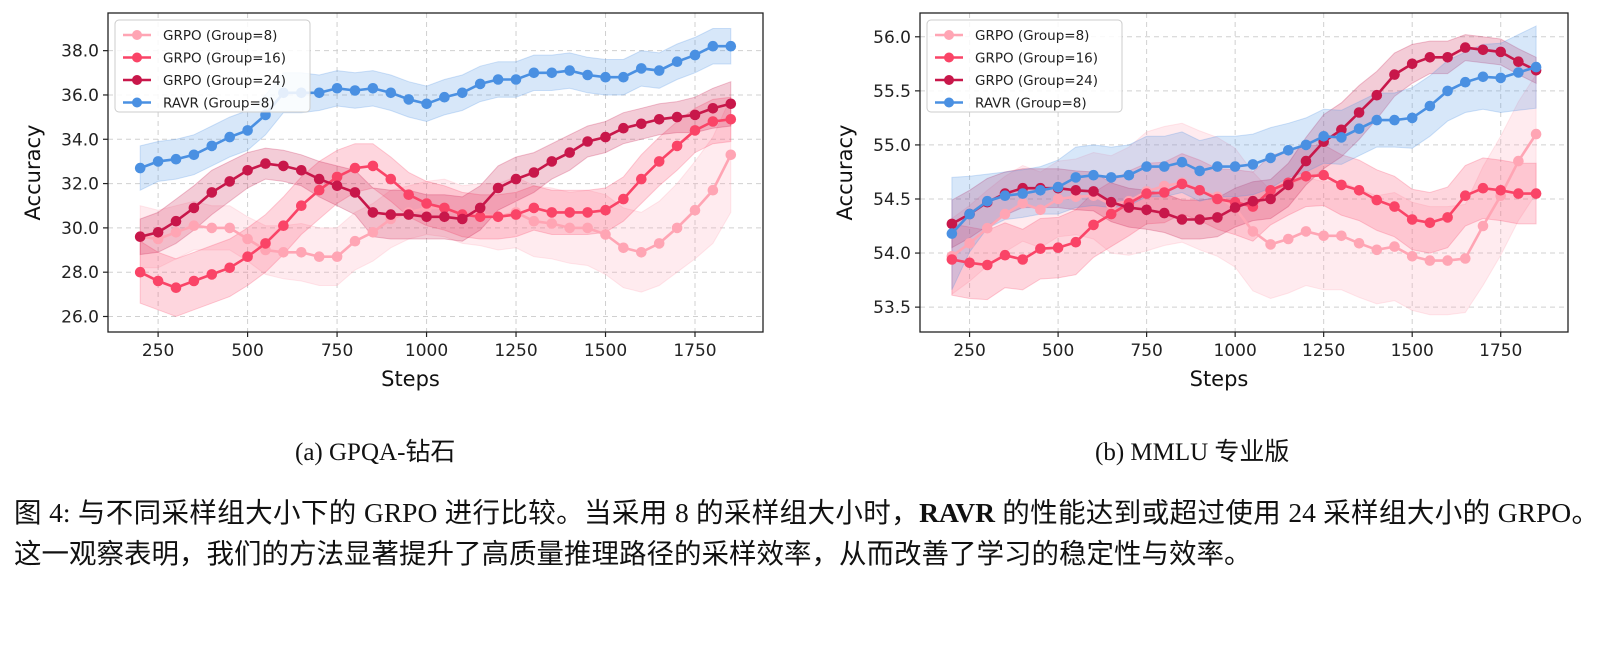  I want to click on legend-label: GRPO (Group=16), so click(224, 59).